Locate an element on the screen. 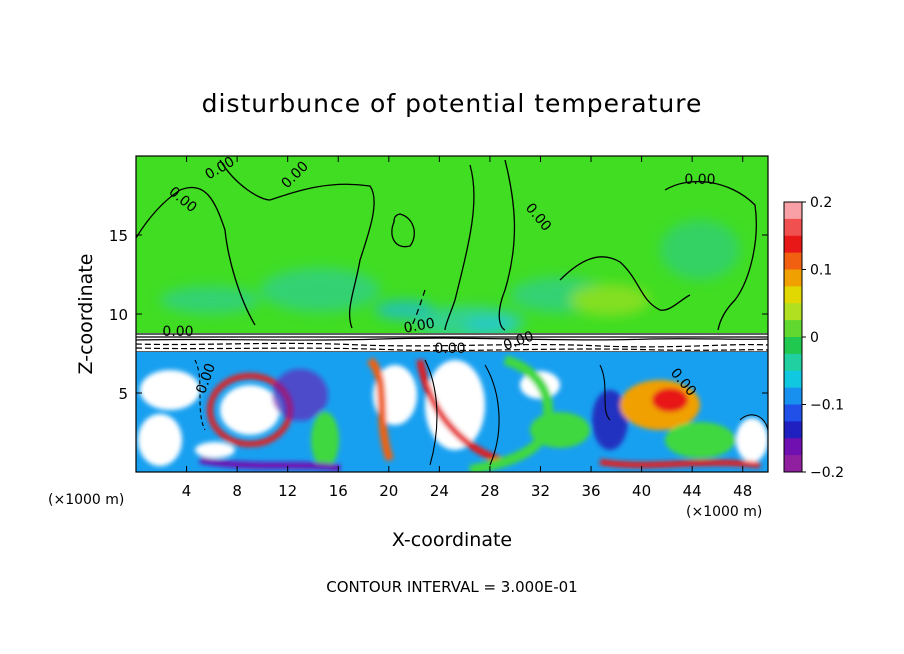 The image size is (904, 654). x-tick-label: 4 is located at coordinates (187, 491).